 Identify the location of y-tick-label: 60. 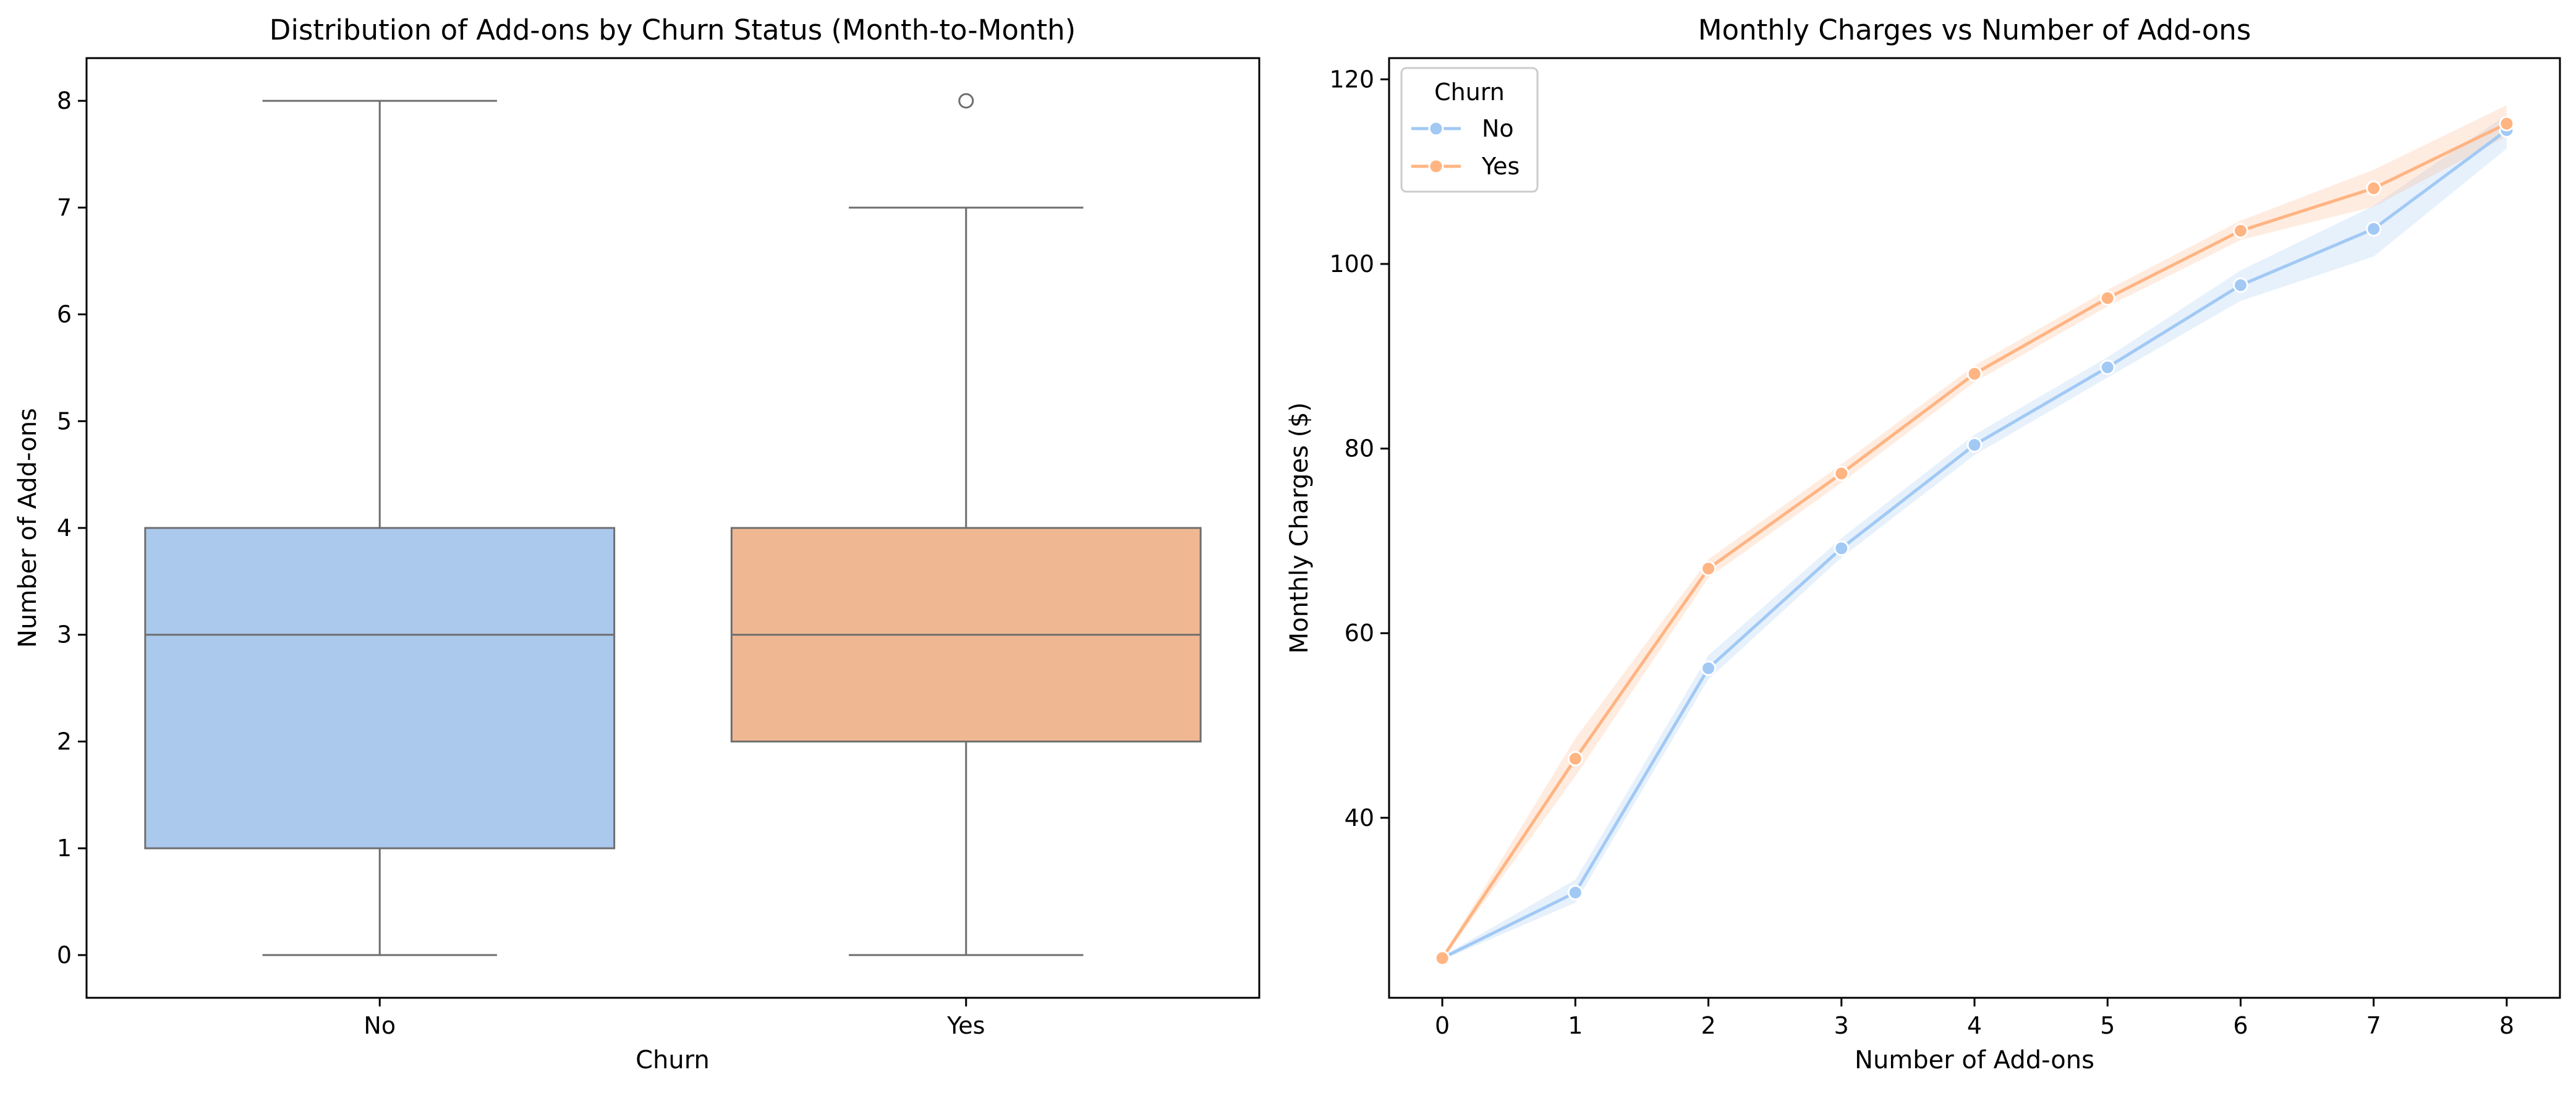
(1359, 633).